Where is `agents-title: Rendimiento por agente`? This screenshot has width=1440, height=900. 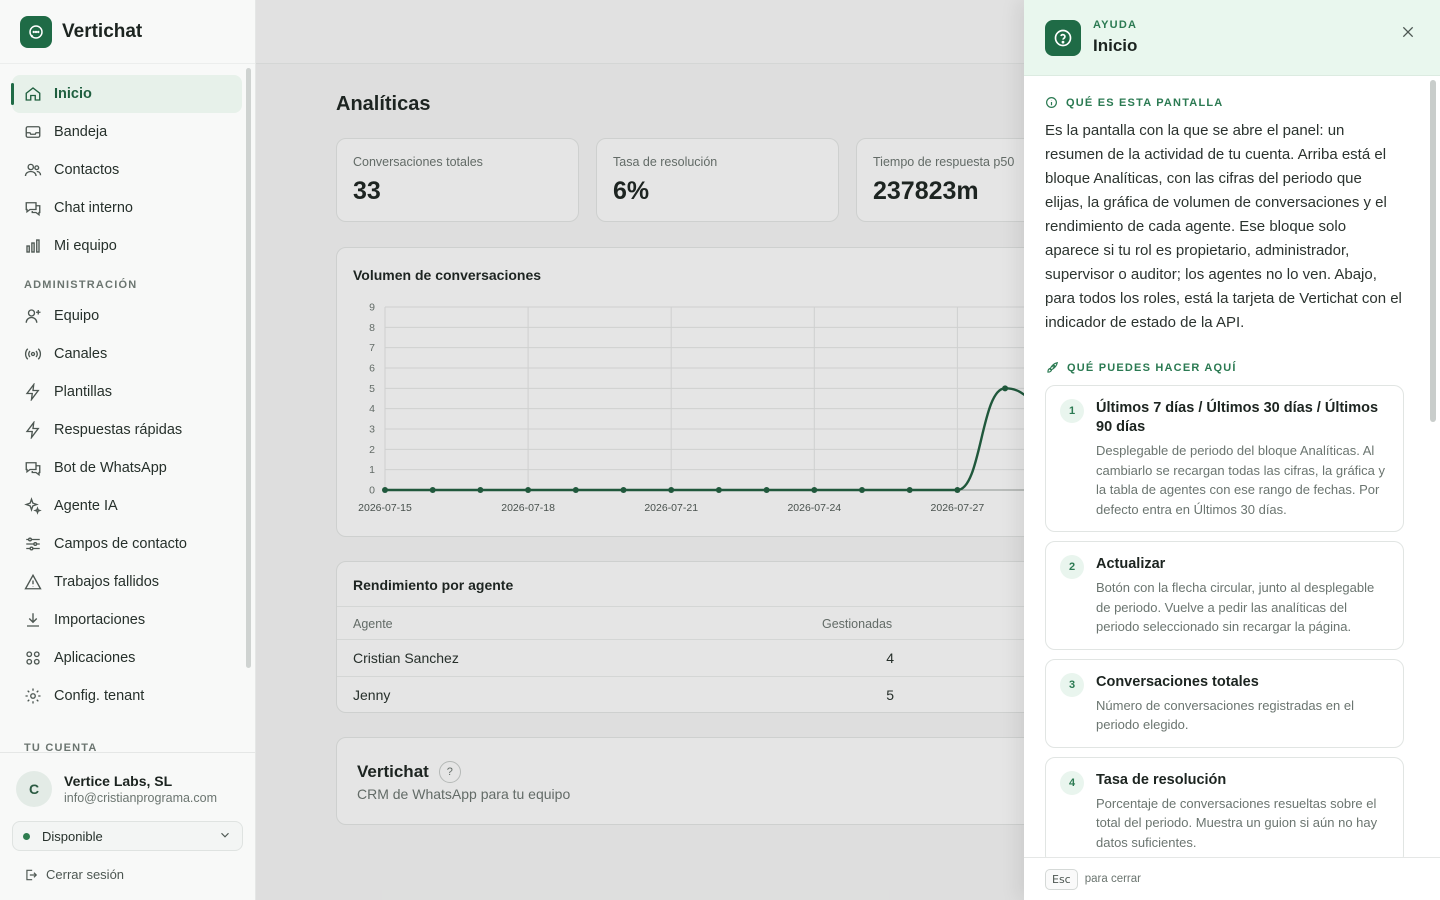
agents-title: Rendimiento por agente is located at coordinates (433, 585).